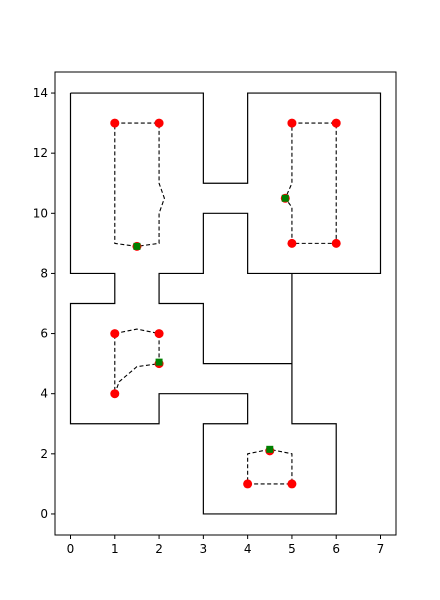 The width and height of the screenshot is (440, 600). What do you see at coordinates (248, 549) in the screenshot?
I see `x-tick-label: 4` at bounding box center [248, 549].